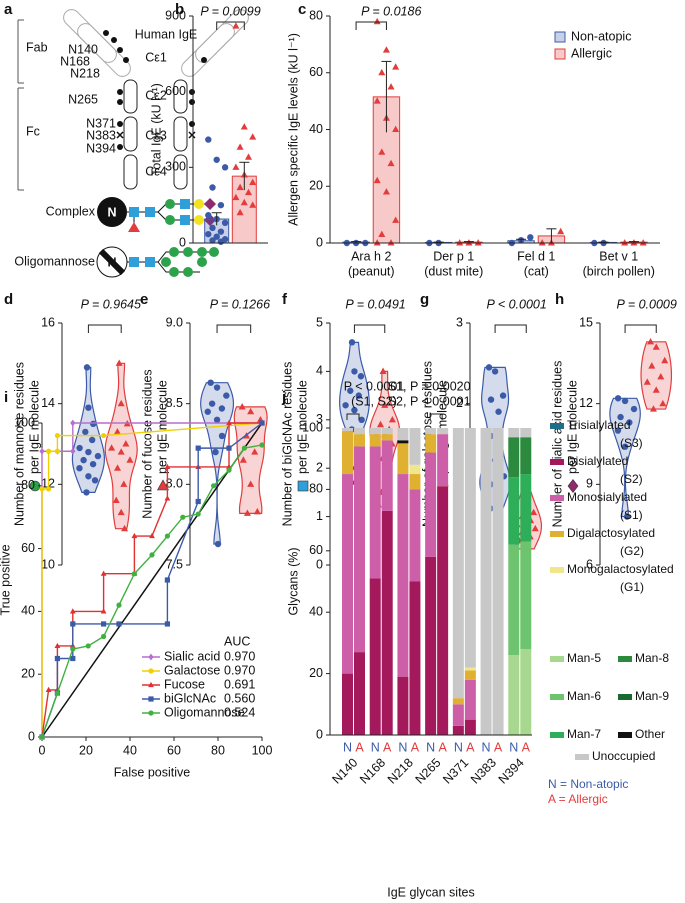 The height and width of the screenshot is (903, 685). Describe the element at coordinates (584, 734) in the screenshot. I see `legend-label: Man-7` at that location.